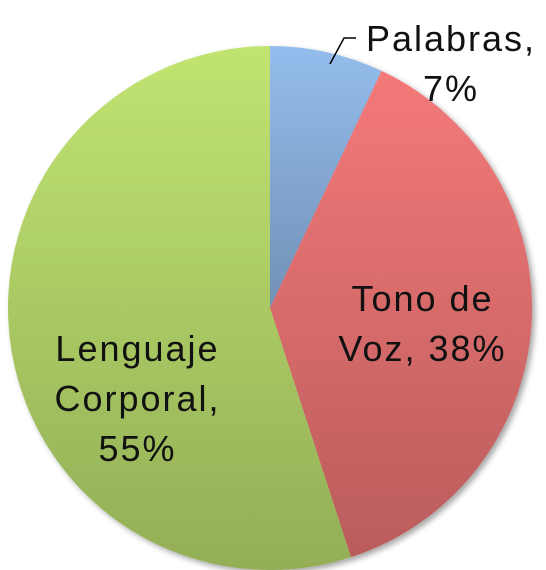 This screenshot has height=570, width=546. What do you see at coordinates (467, 348) in the screenshot?
I see `value-label: 38%` at bounding box center [467, 348].